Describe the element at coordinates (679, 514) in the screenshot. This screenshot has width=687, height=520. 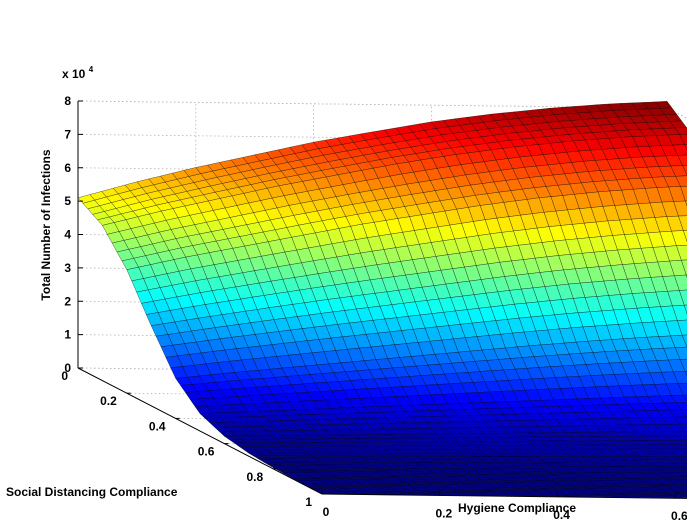
I see `y-tick-label: 0.6` at that location.